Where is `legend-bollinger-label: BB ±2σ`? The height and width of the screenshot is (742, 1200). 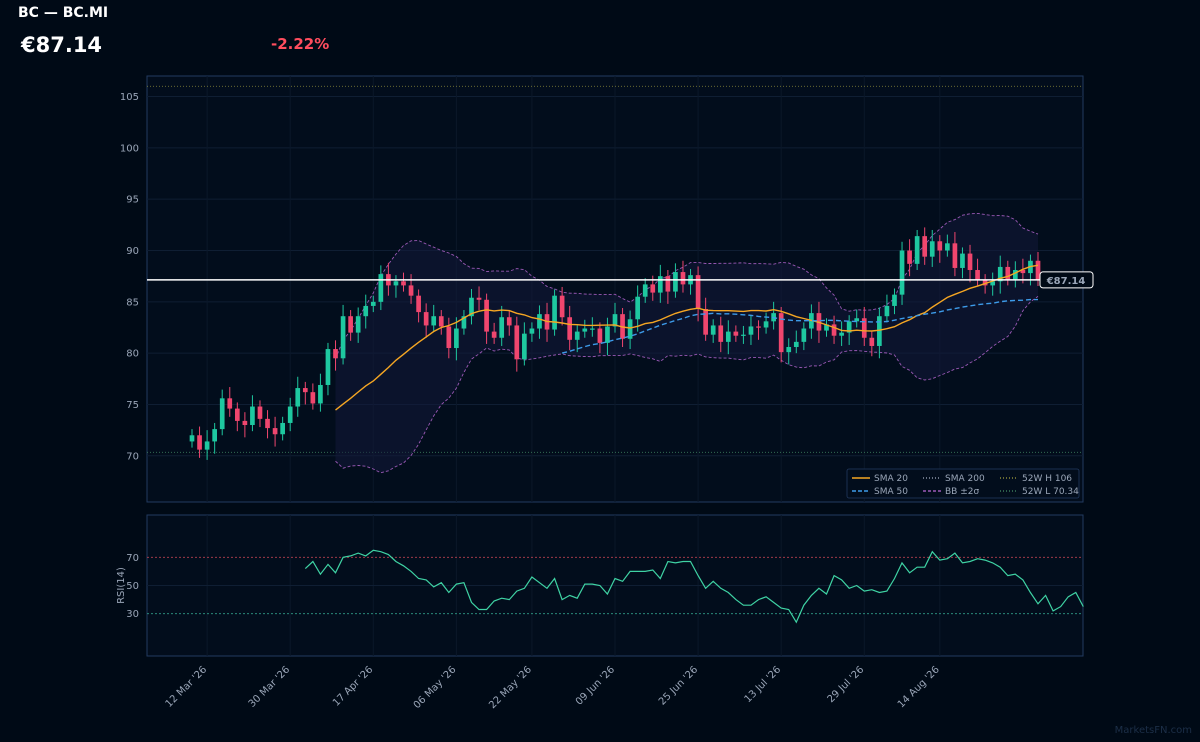 legend-bollinger-label: BB ±2σ is located at coordinates (962, 492).